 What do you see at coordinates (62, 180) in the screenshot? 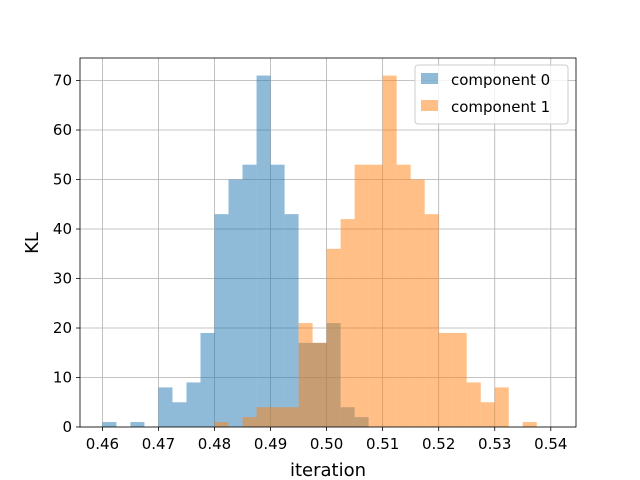
I see `y-tick-label: 50` at bounding box center [62, 180].